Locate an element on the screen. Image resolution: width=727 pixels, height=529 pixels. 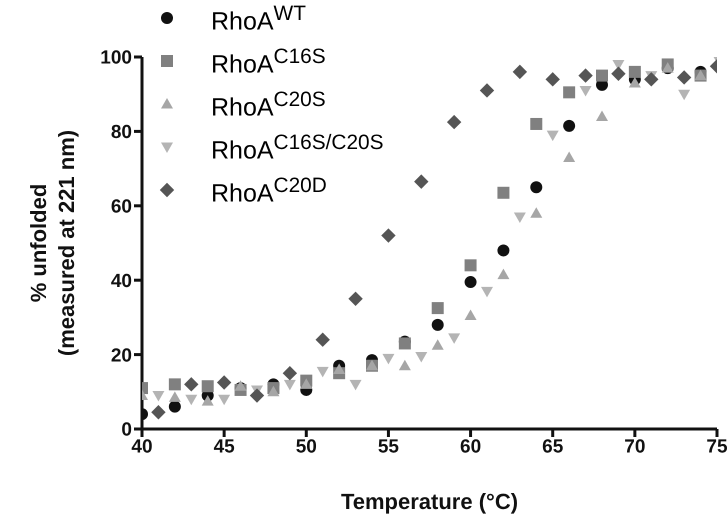
x-tick-label: 75 is located at coordinates (716, 447).